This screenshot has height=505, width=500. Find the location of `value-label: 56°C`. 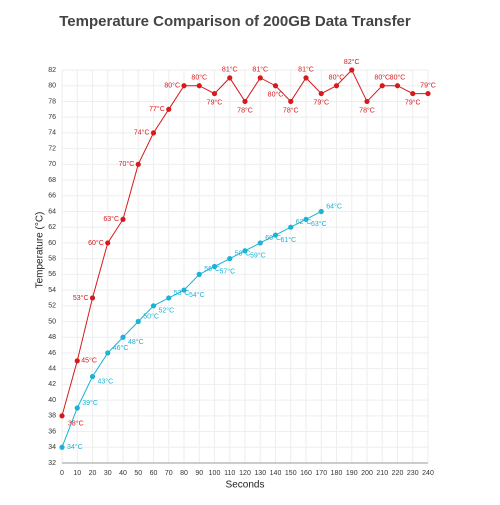

value-label: 56°C is located at coordinates (212, 269).